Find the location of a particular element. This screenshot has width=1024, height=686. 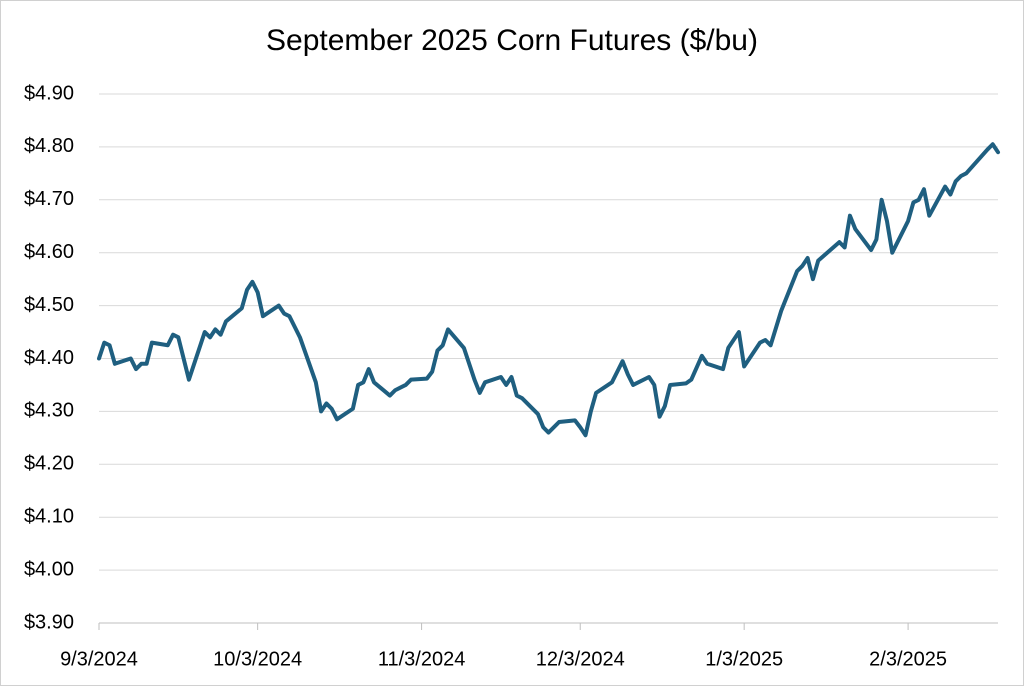

y-tick-label: $4.40 is located at coordinates (49, 358).